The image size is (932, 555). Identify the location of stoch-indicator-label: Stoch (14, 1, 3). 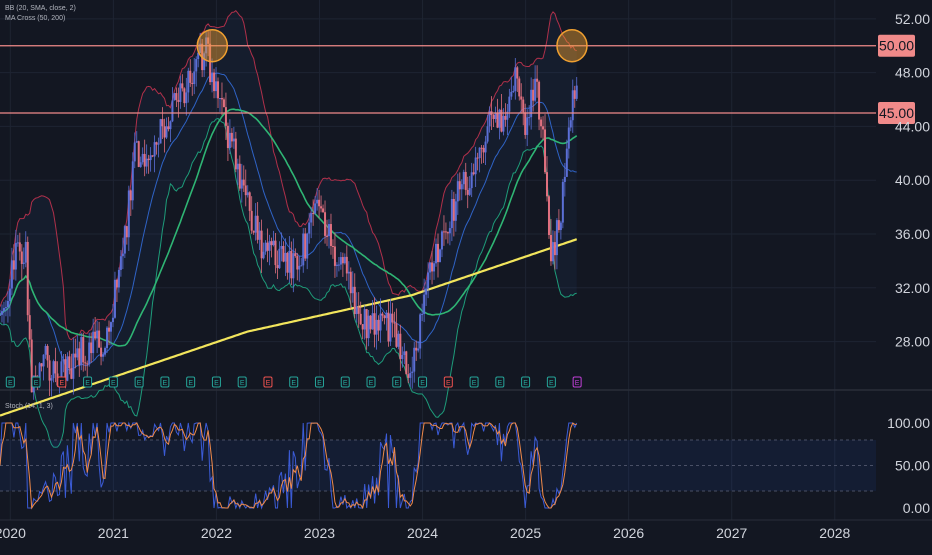
(29, 406).